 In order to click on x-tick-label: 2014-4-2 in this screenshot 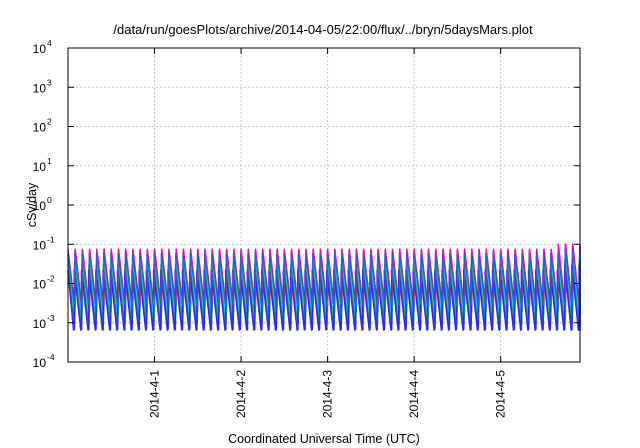, I will do `click(241, 394)`.